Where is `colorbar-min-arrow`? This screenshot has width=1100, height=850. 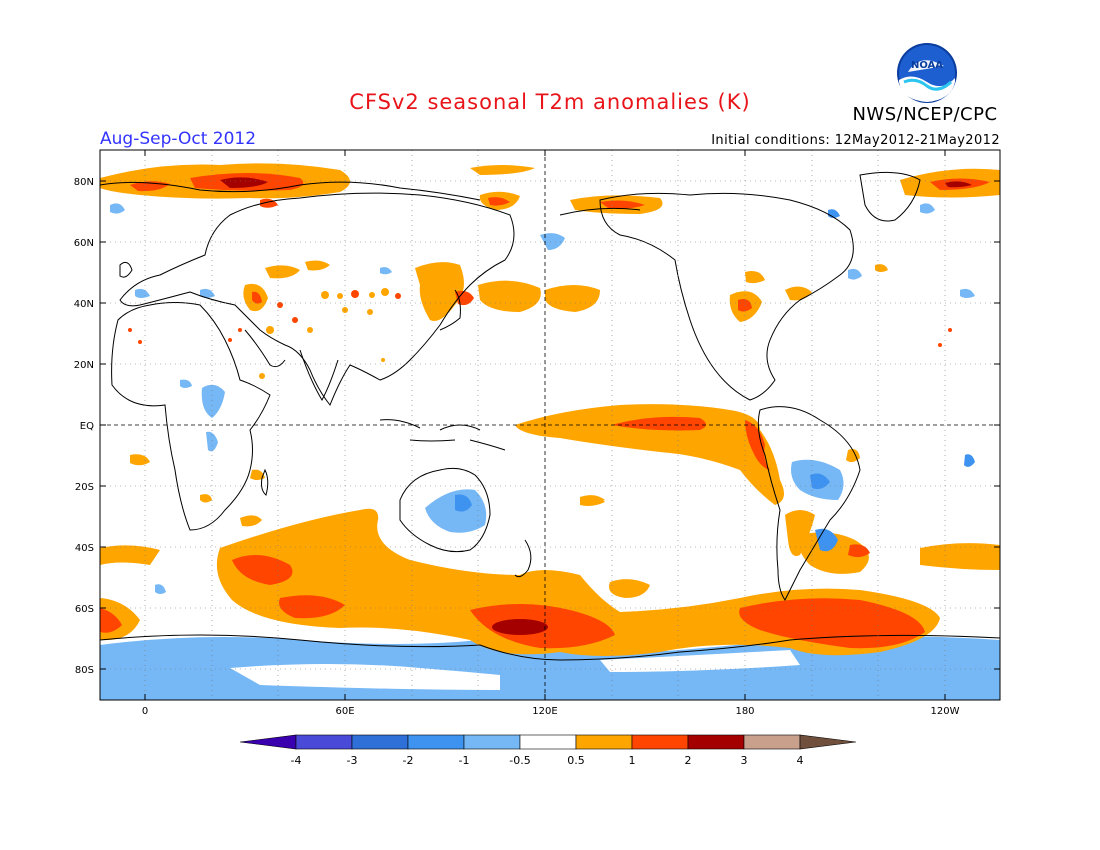 colorbar-min-arrow is located at coordinates (268, 742).